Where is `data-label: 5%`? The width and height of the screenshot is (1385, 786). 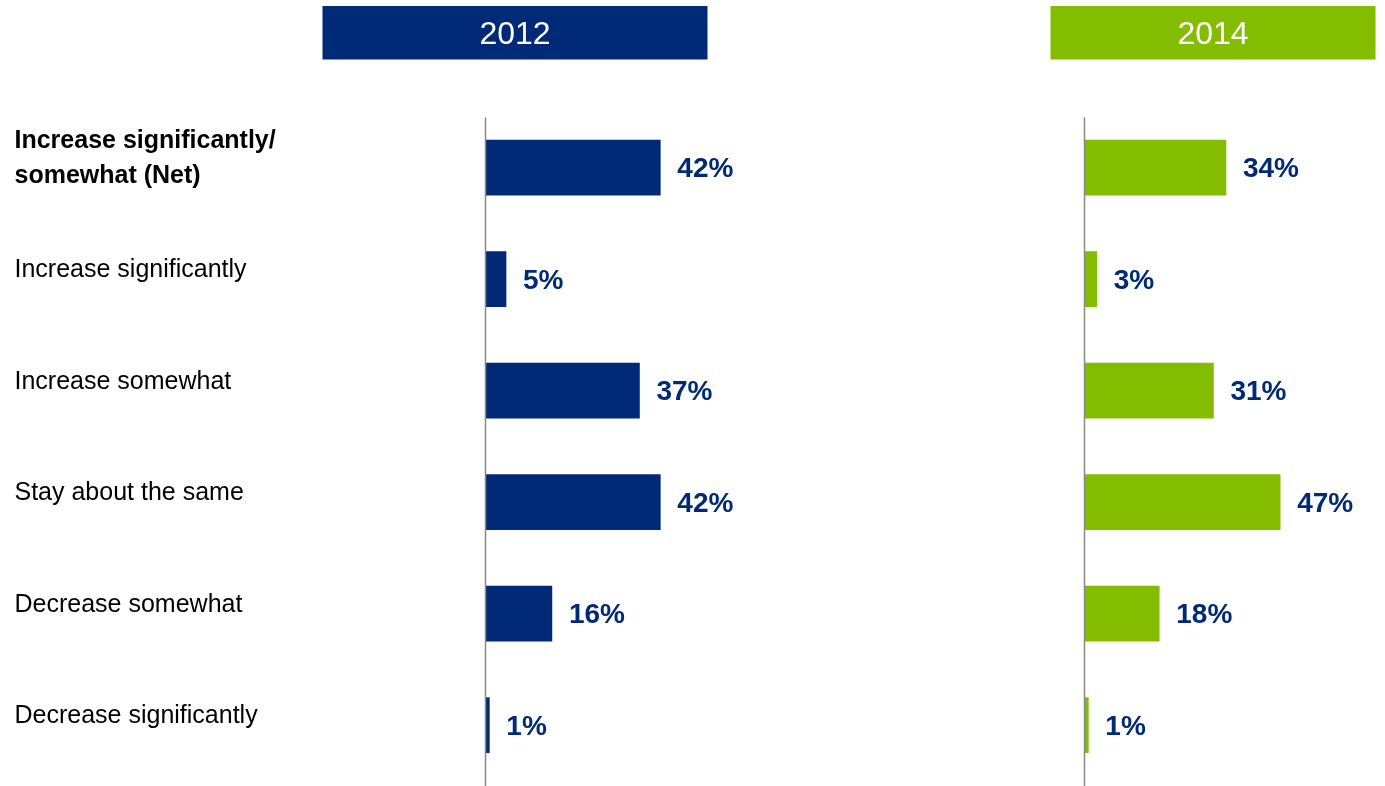
data-label: 5% is located at coordinates (543, 279).